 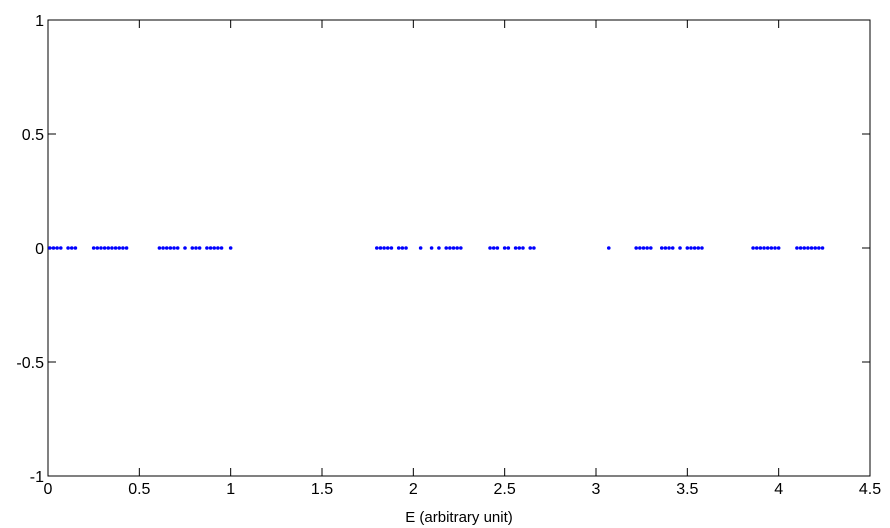 What do you see at coordinates (33, 135) in the screenshot?
I see `y-tick-label-3: 0.5` at bounding box center [33, 135].